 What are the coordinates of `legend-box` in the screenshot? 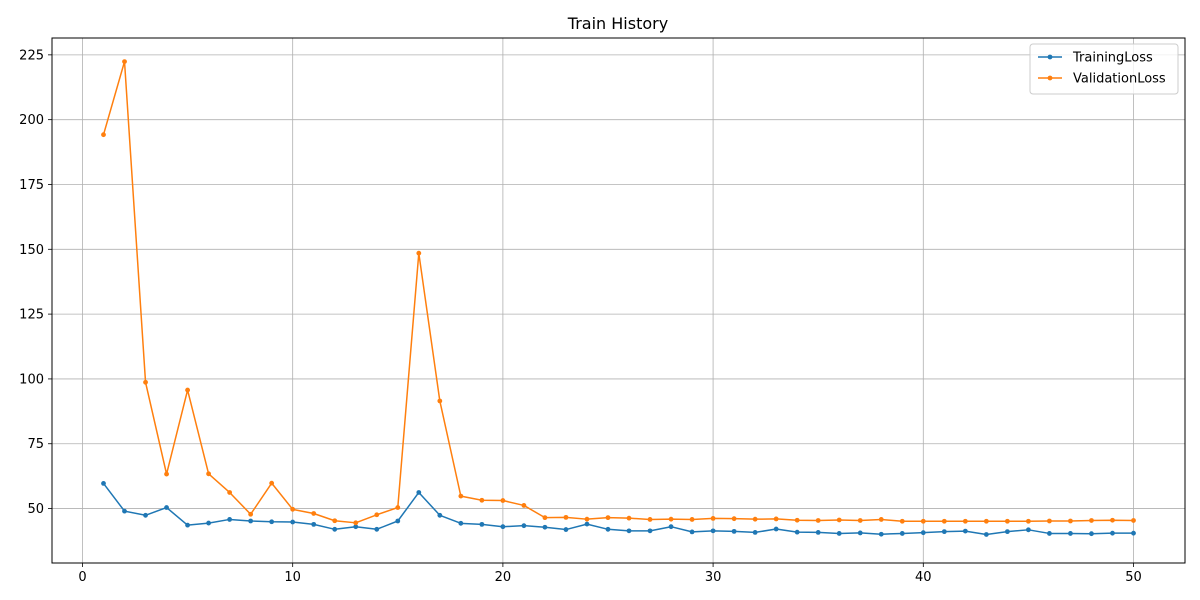 It's located at (1104, 69).